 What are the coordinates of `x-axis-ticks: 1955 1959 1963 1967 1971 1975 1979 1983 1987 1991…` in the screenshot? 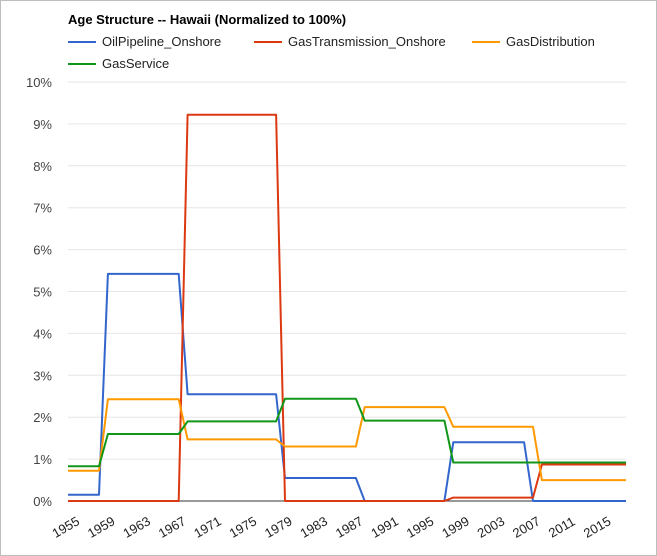 It's located at (331, 526).